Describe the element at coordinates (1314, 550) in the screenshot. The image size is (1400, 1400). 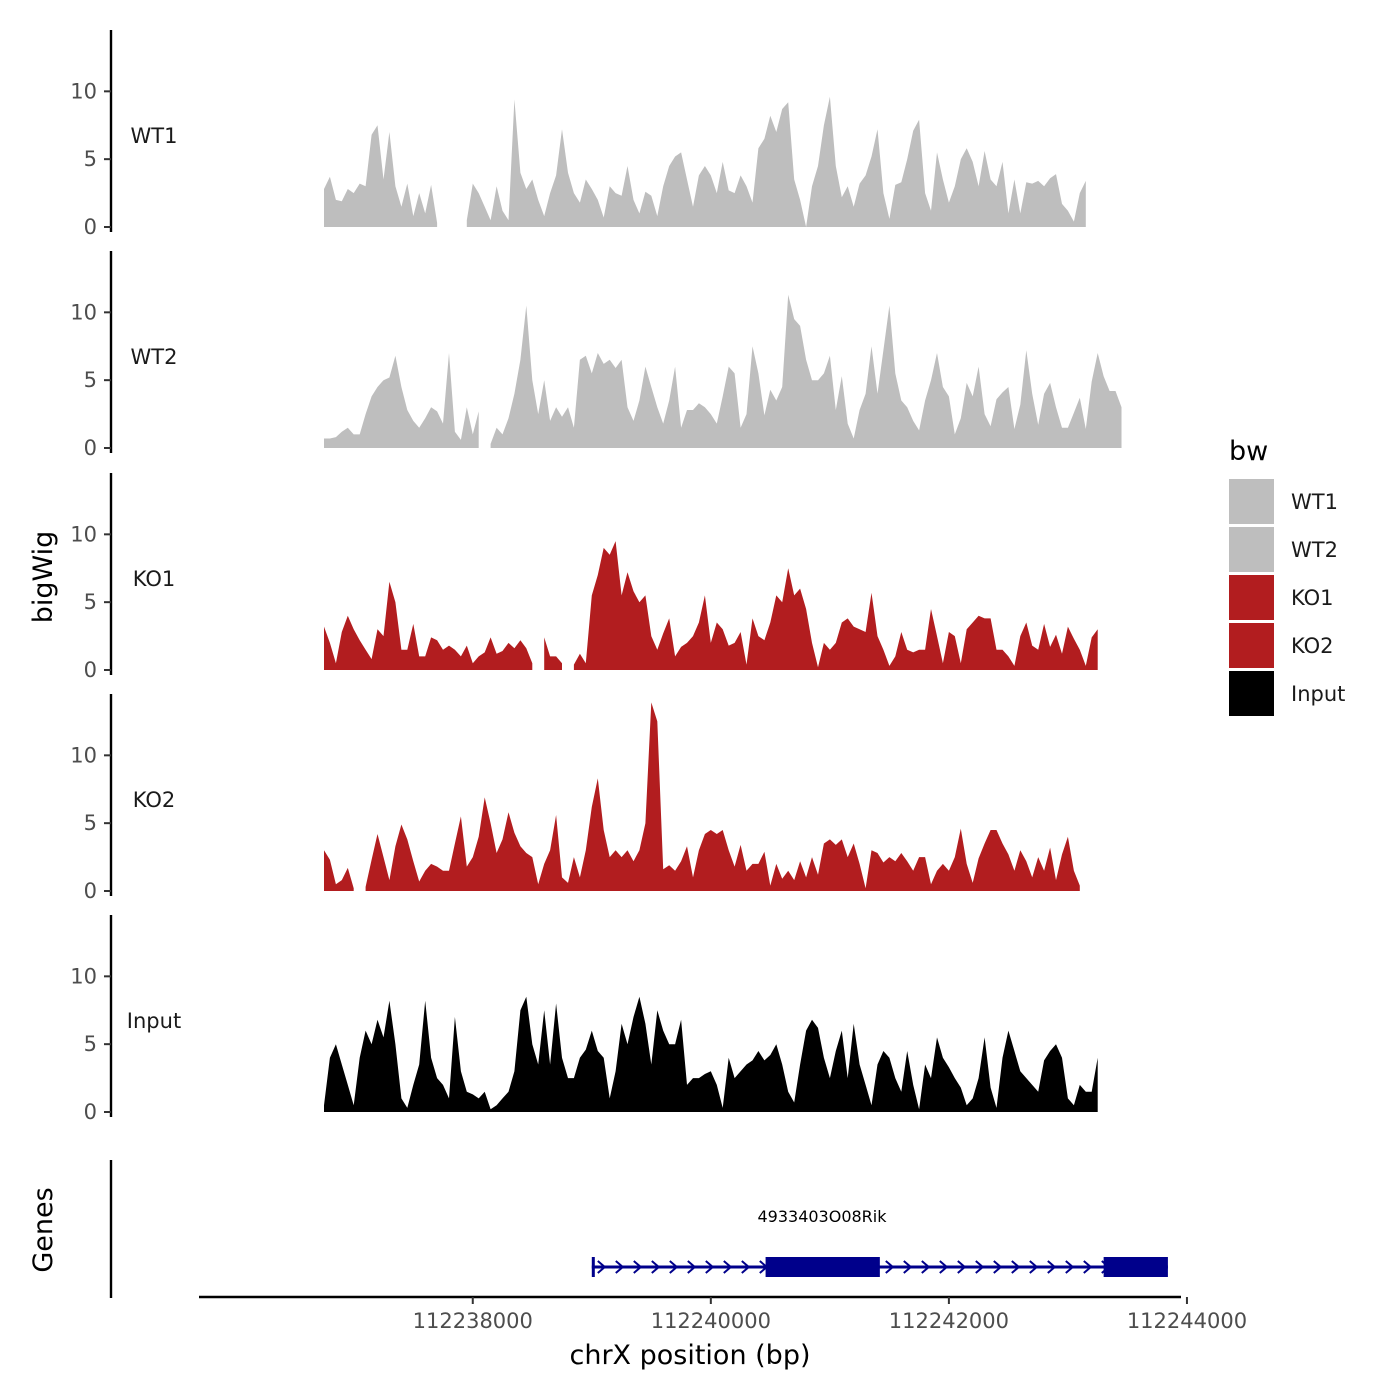
I see `legend-label-wt2: WT2` at that location.